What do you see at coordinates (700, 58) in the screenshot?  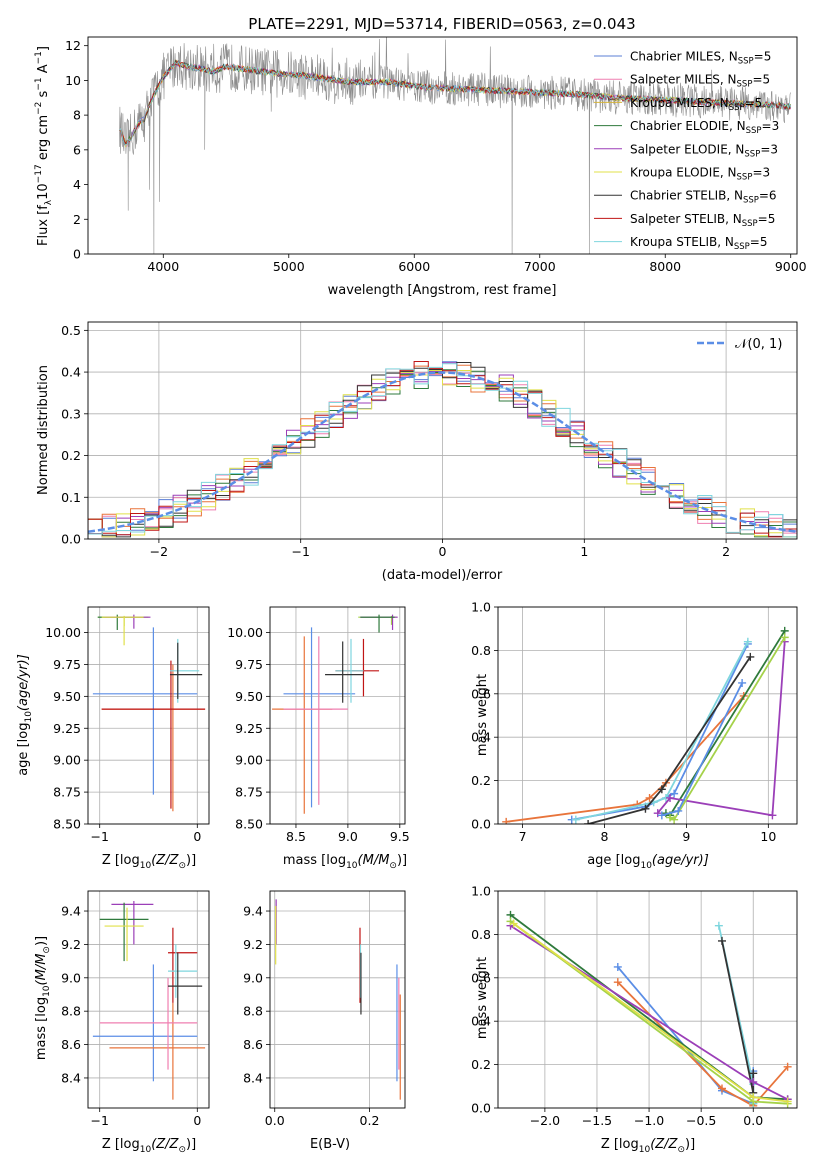 I see `legend-label: Chabrier MILES, NSSP=5` at bounding box center [700, 58].